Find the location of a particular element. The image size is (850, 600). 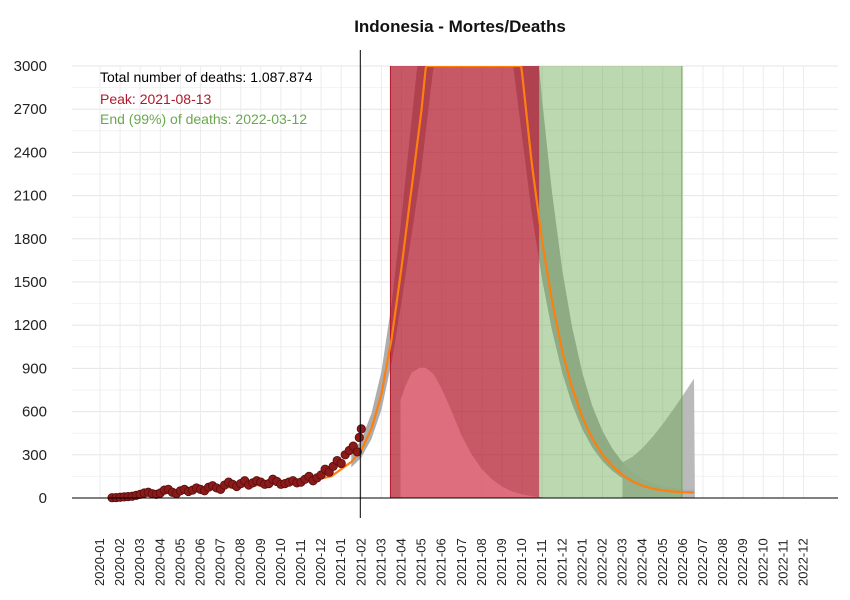

x-tick-label: 2020-06 is located at coordinates (200, 562).